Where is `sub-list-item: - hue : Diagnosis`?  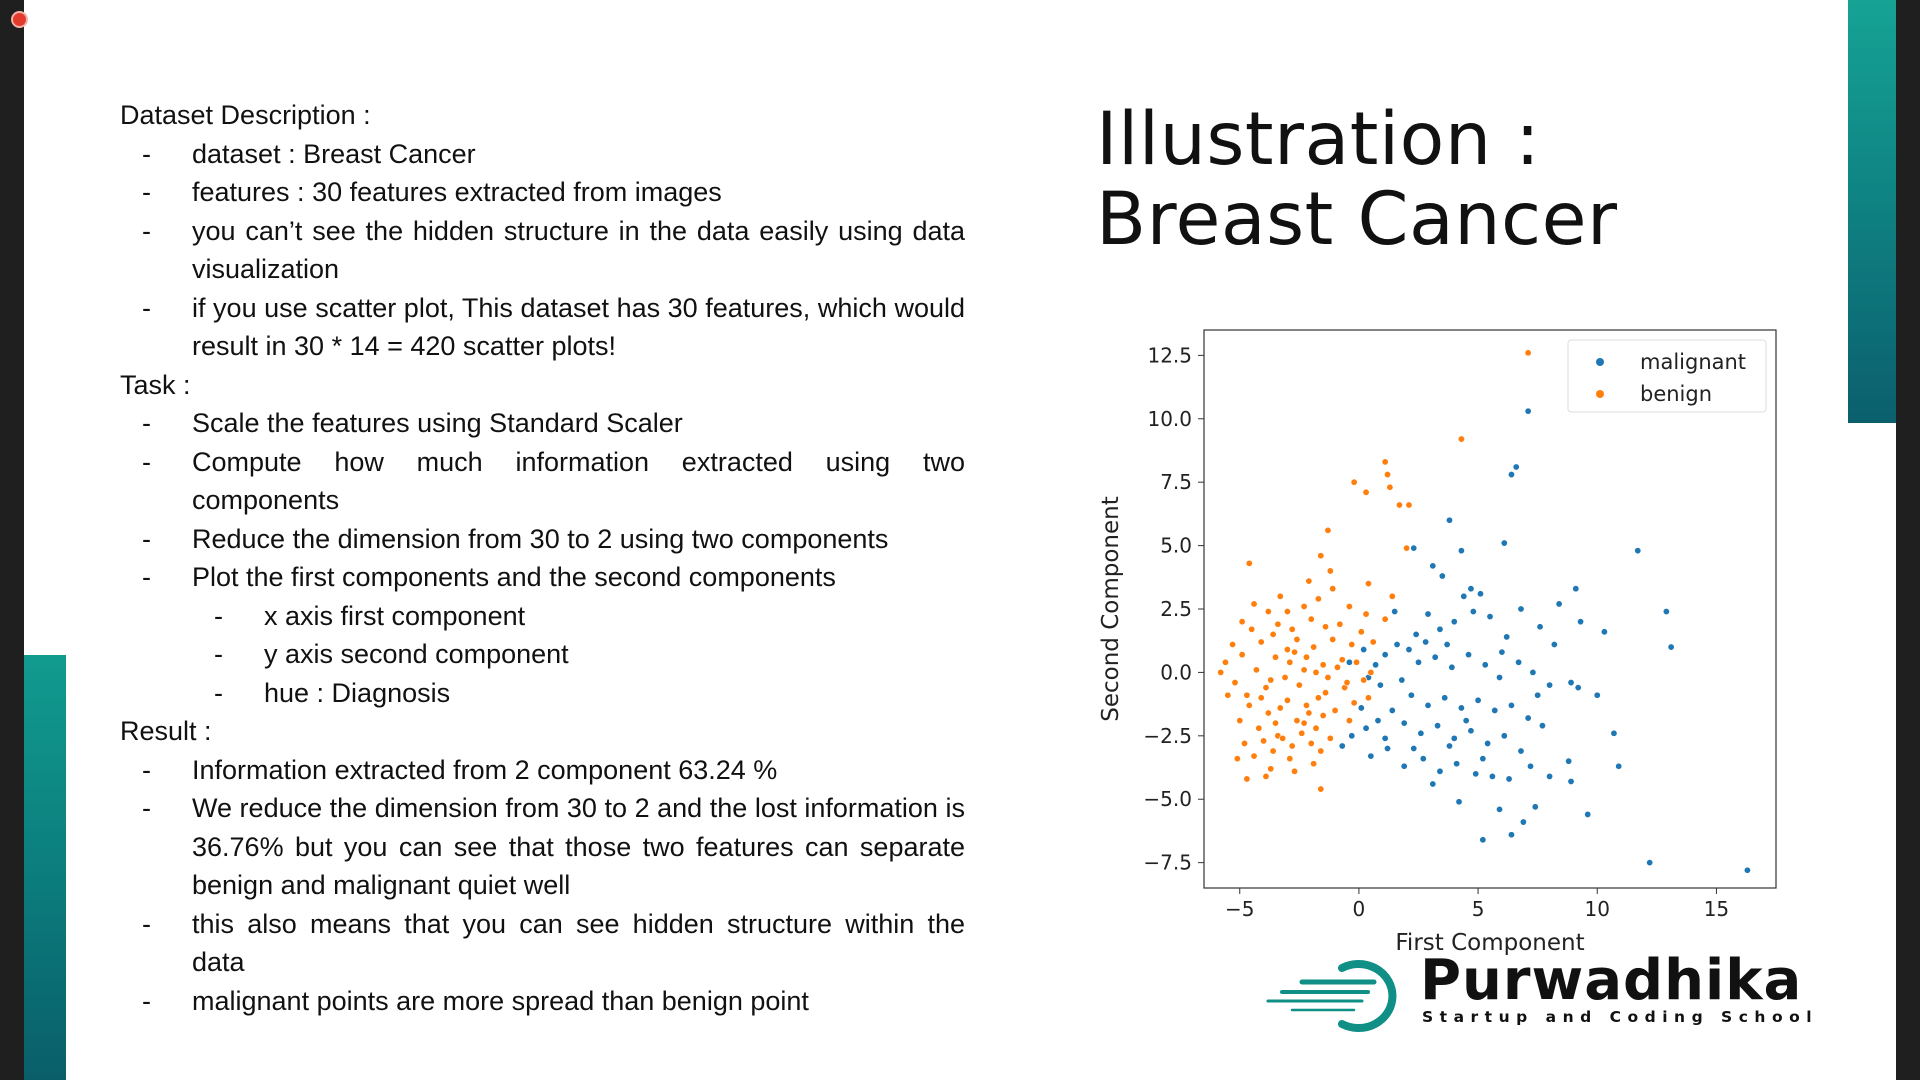
sub-list-item: - hue : Diagnosis is located at coordinates (542, 693).